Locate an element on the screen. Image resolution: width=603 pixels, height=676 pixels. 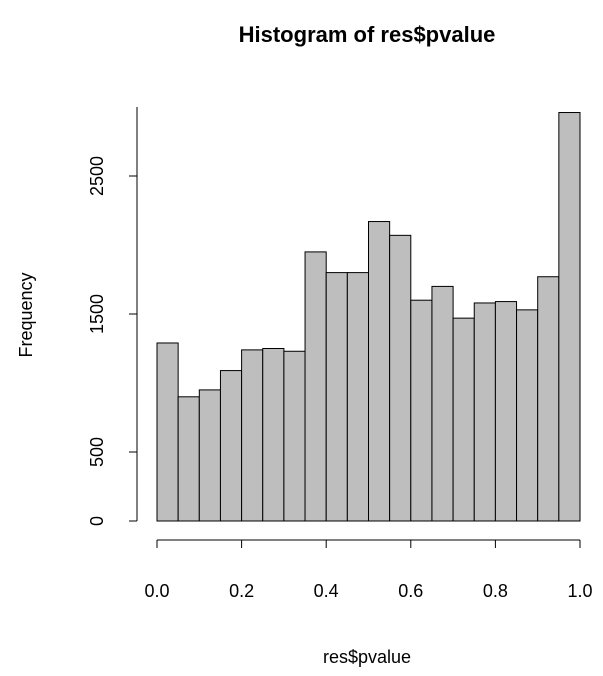
x-tick-label: 0.0 is located at coordinates (156, 591).